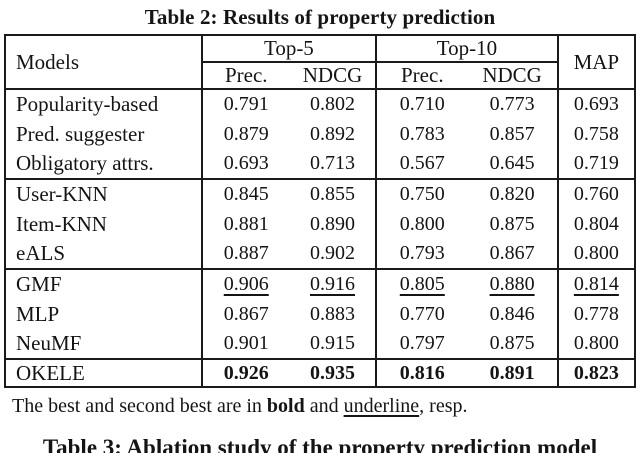 The height and width of the screenshot is (453, 640). Describe the element at coordinates (245, 372) in the screenshot. I see `value-cell: 0.926` at that location.